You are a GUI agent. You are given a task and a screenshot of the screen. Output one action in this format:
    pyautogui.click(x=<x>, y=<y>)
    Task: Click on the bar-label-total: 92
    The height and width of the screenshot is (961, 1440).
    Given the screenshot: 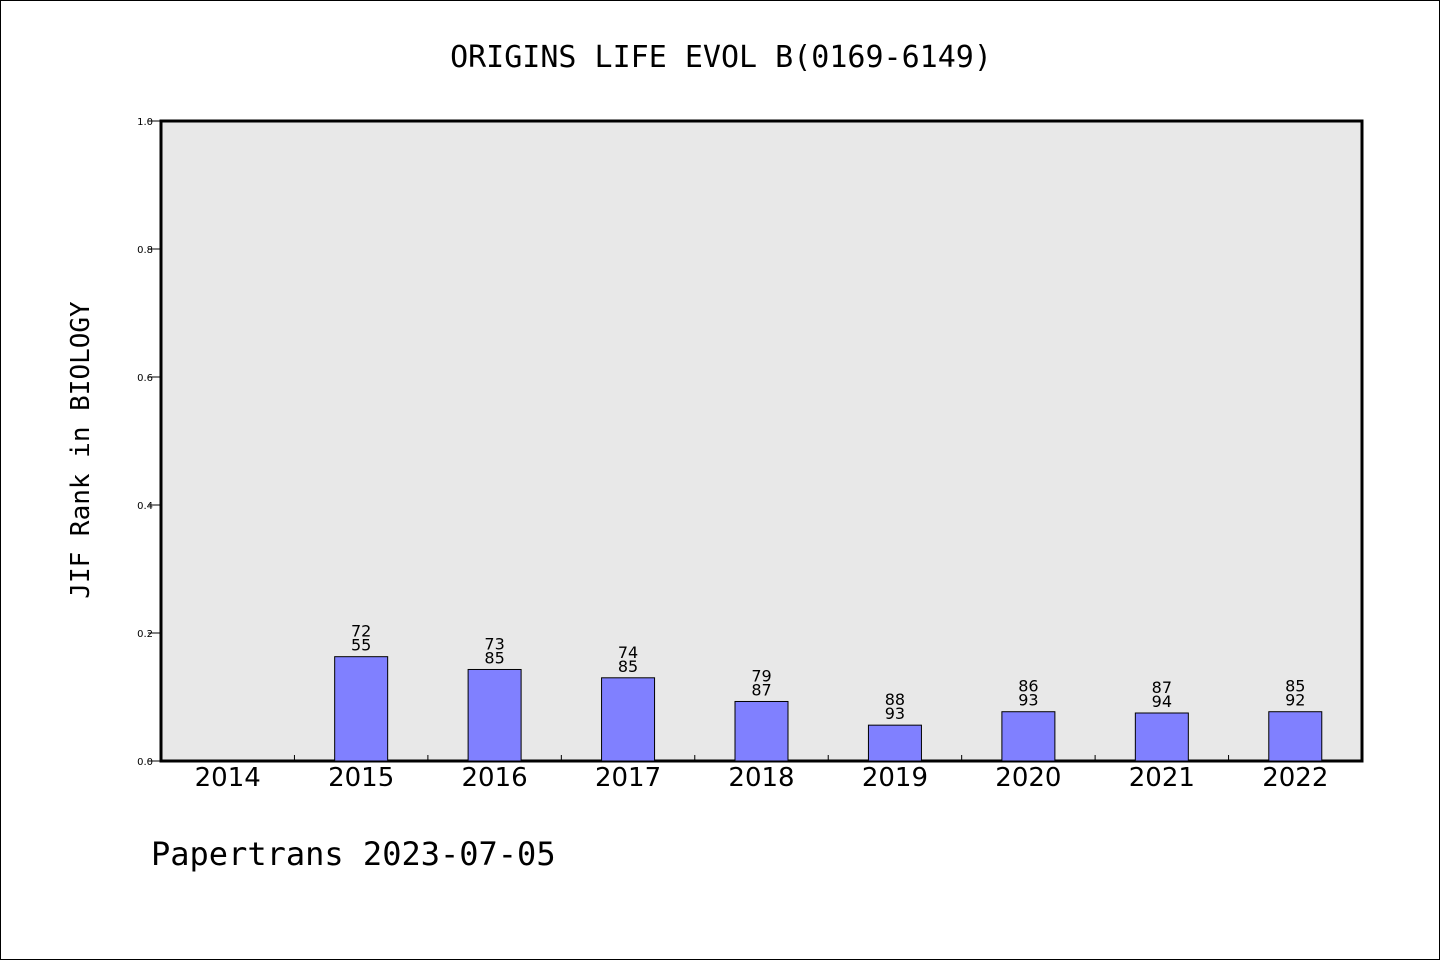 What is the action you would take?
    pyautogui.click(x=1295, y=700)
    